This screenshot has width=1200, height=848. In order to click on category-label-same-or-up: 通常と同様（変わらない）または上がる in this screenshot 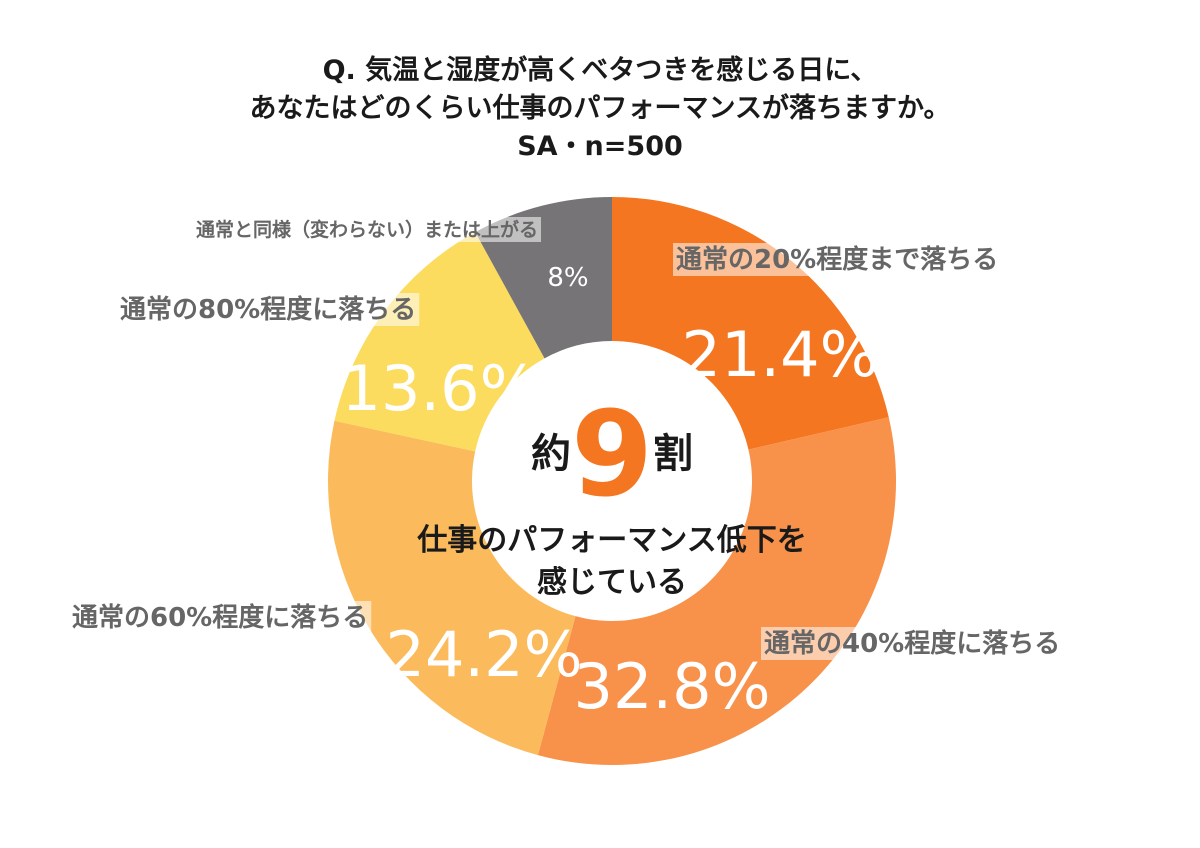, I will do `click(367, 229)`.